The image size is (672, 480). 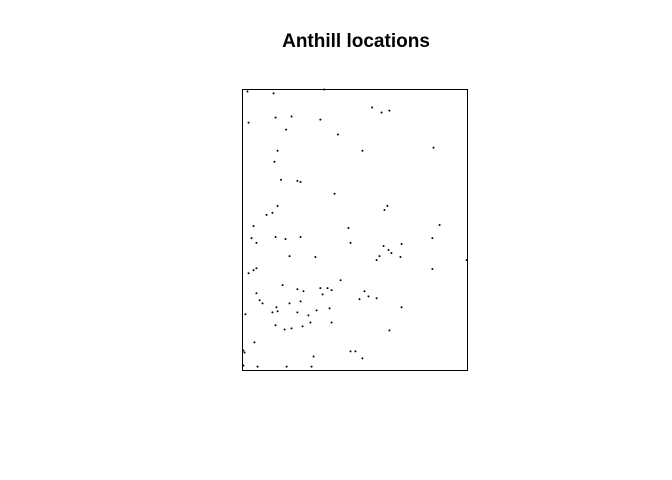 What do you see at coordinates (356, 41) in the screenshot?
I see `chart-title: Anthill locations` at bounding box center [356, 41].